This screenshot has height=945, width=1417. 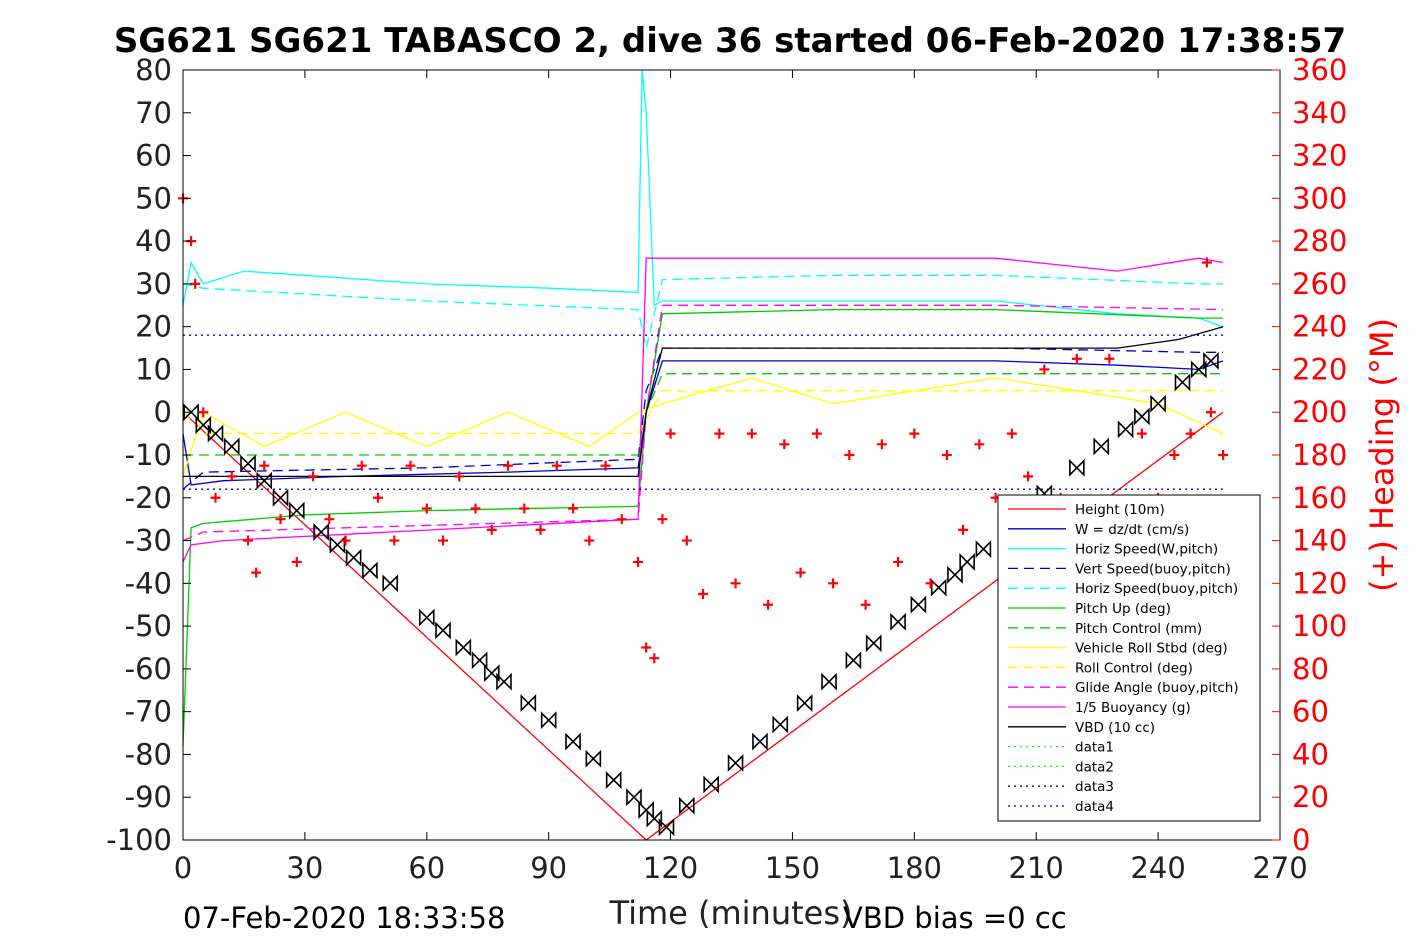 What do you see at coordinates (344, 918) in the screenshot?
I see `footer-date: 07-Feb-2020 18:33:58` at bounding box center [344, 918].